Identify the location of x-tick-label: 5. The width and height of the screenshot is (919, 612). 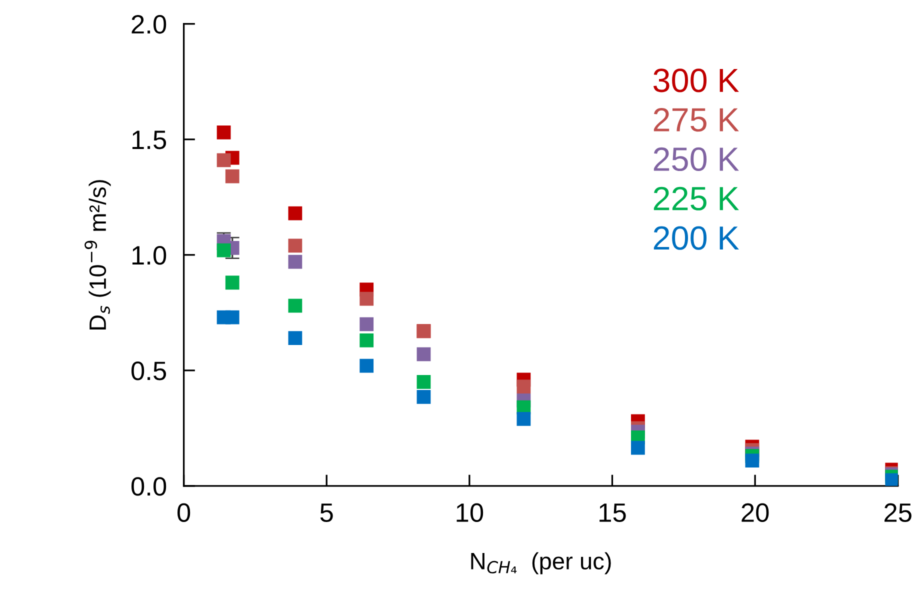
(326, 513).